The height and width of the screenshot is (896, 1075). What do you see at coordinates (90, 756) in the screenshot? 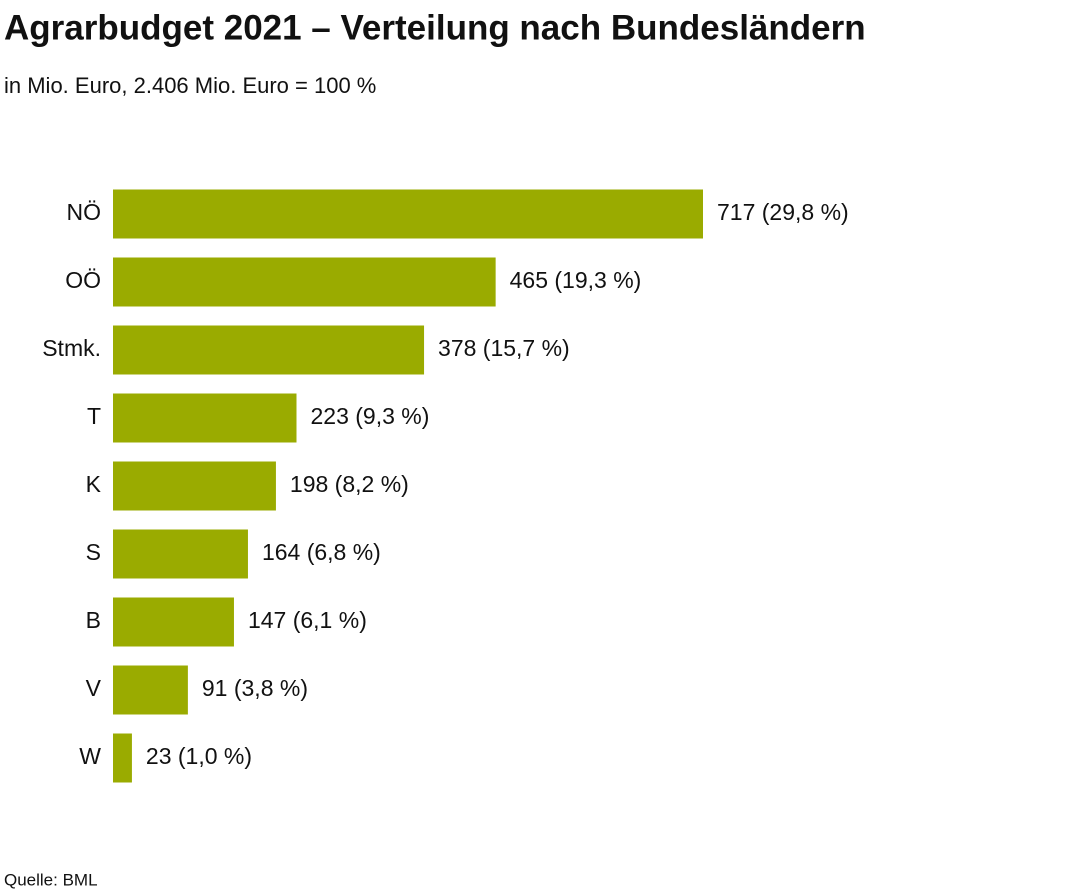
I see `category-label: W` at bounding box center [90, 756].